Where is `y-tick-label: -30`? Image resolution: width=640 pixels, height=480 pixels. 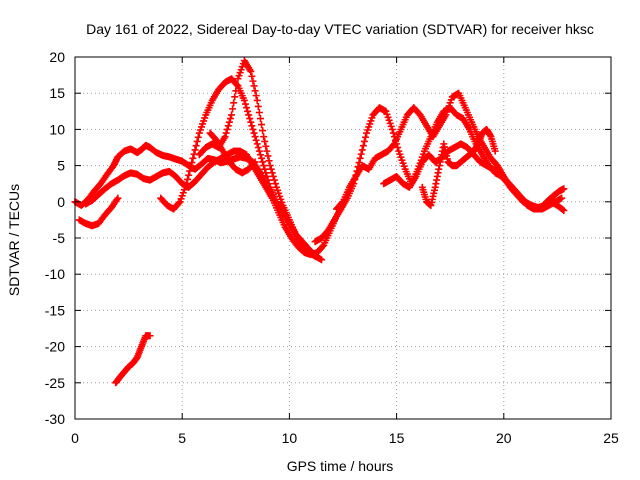
y-tick-label: -30 is located at coordinates (55, 419).